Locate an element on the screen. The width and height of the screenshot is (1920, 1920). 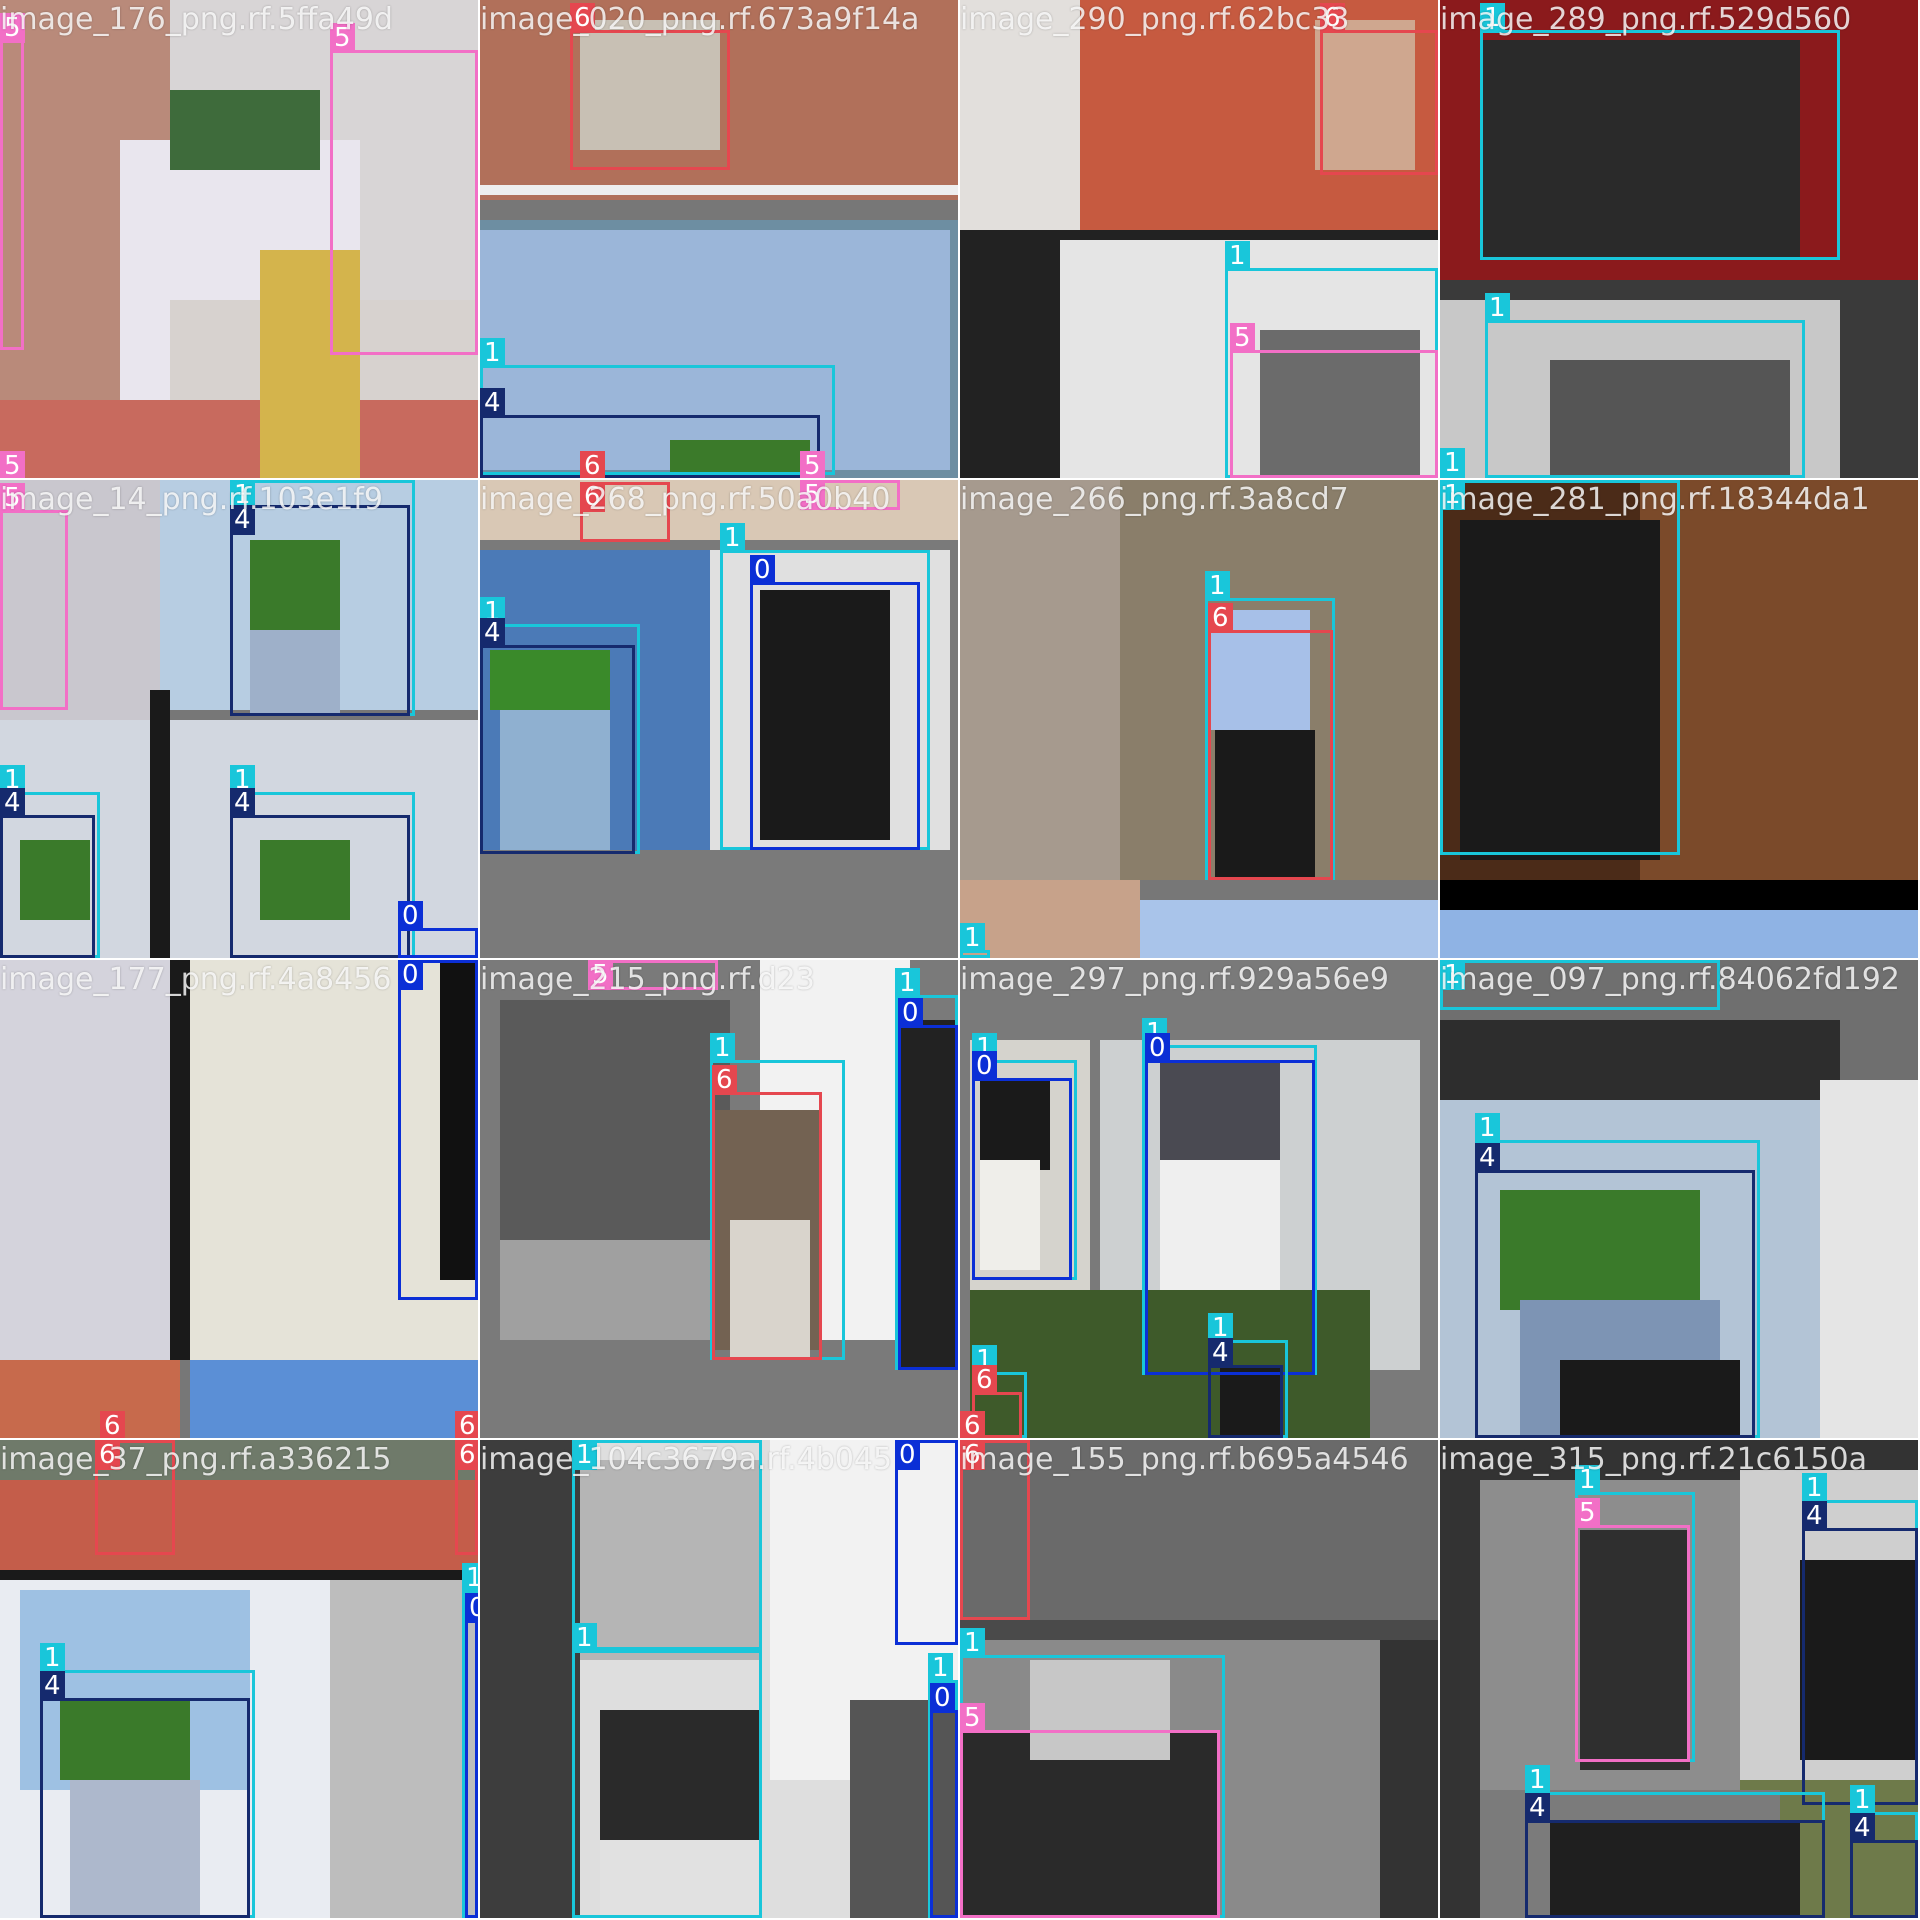
mosaic-tile: 6 1 5 image_155_png.rf.b695a4546 is located at coordinates (1199, 1679).